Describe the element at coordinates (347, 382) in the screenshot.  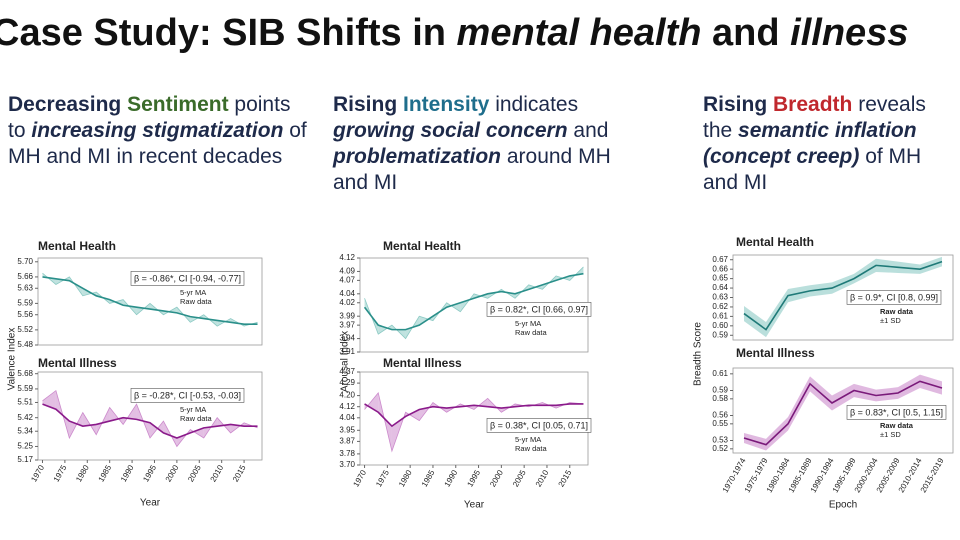
I see `y-tick-label: 4.29` at that location.